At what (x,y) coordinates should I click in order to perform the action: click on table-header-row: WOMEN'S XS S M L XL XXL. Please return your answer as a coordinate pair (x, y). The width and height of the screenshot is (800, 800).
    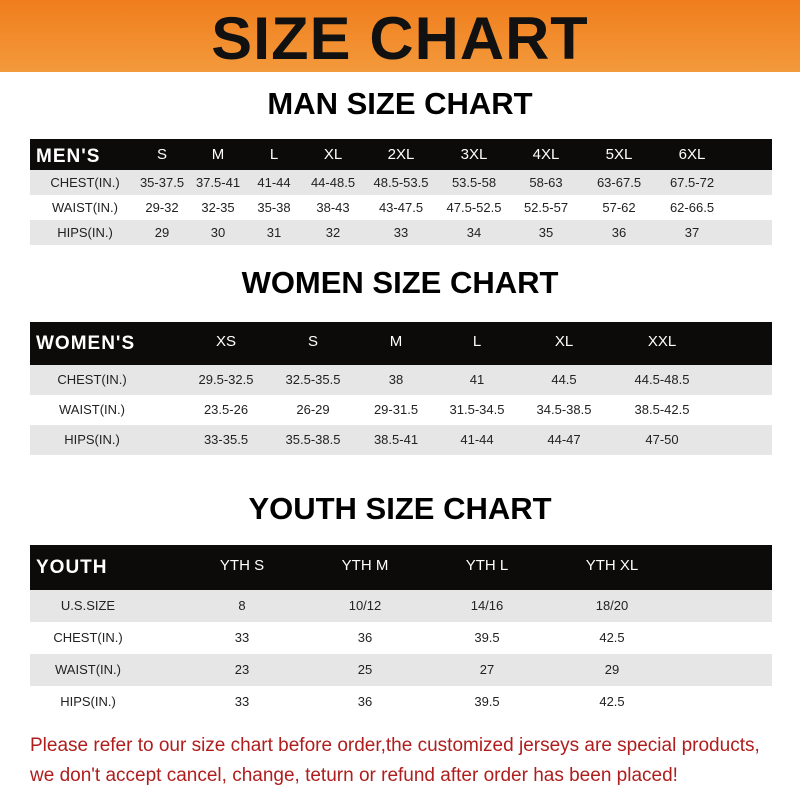
    Looking at the image, I should click on (401, 343).